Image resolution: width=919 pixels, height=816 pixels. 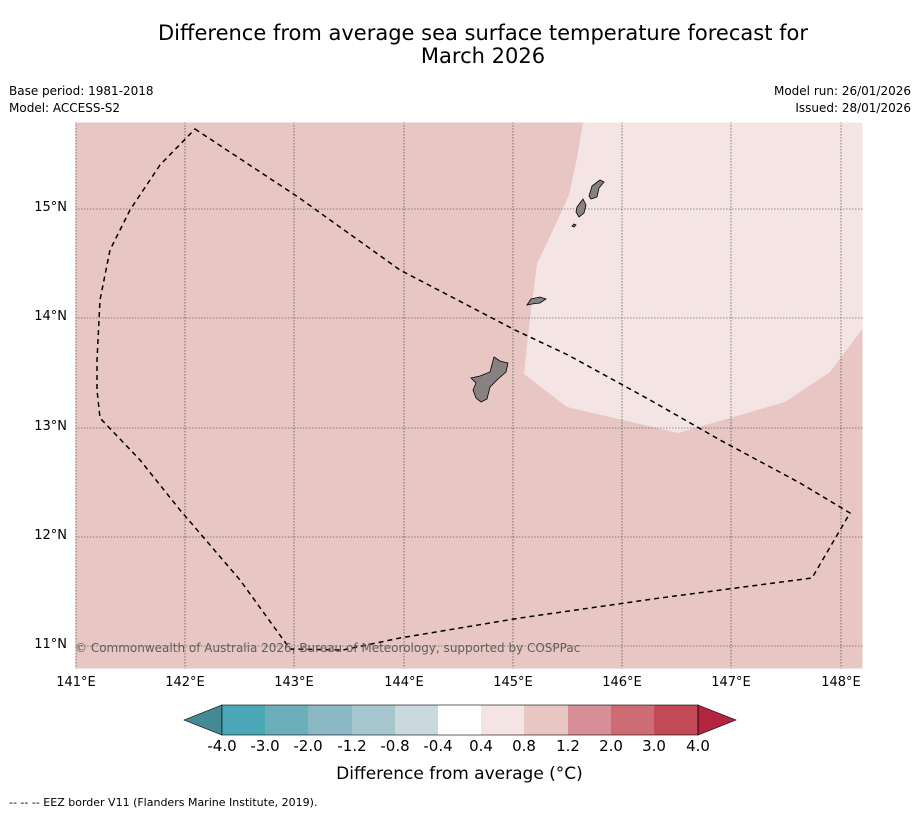 I want to click on colorbar-bin-2.0-3.0, so click(x=633, y=720).